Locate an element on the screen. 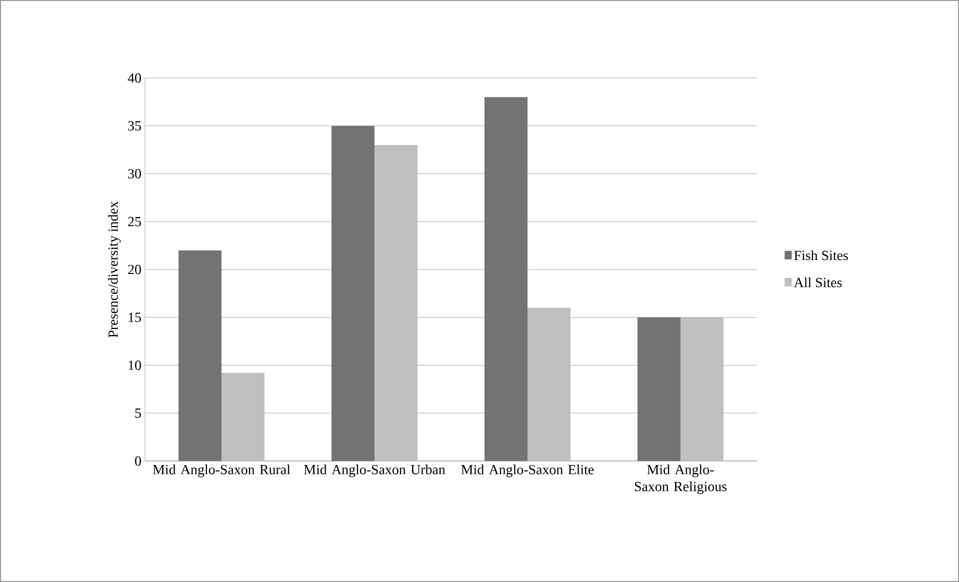 The width and height of the screenshot is (959, 582). y-tick-label: 0 is located at coordinates (138, 461).